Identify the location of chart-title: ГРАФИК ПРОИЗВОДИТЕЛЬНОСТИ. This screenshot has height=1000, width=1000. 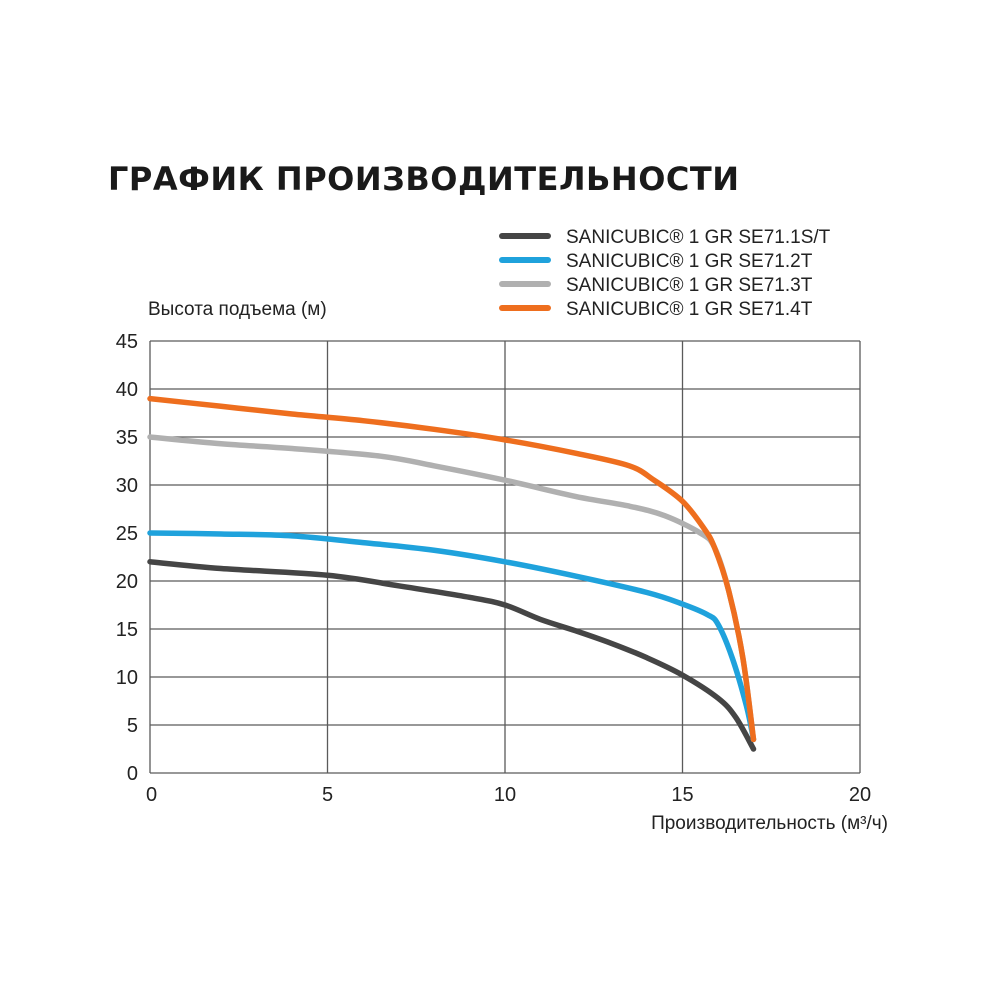
(424, 179).